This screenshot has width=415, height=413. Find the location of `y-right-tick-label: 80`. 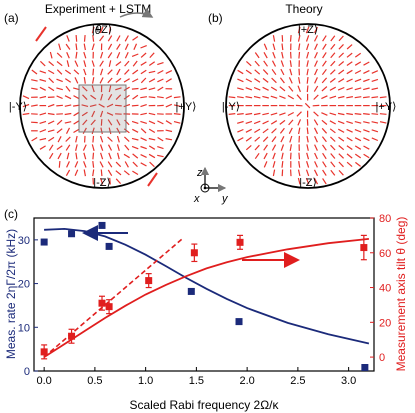

y-right-tick-label: 80 is located at coordinates (385, 219).